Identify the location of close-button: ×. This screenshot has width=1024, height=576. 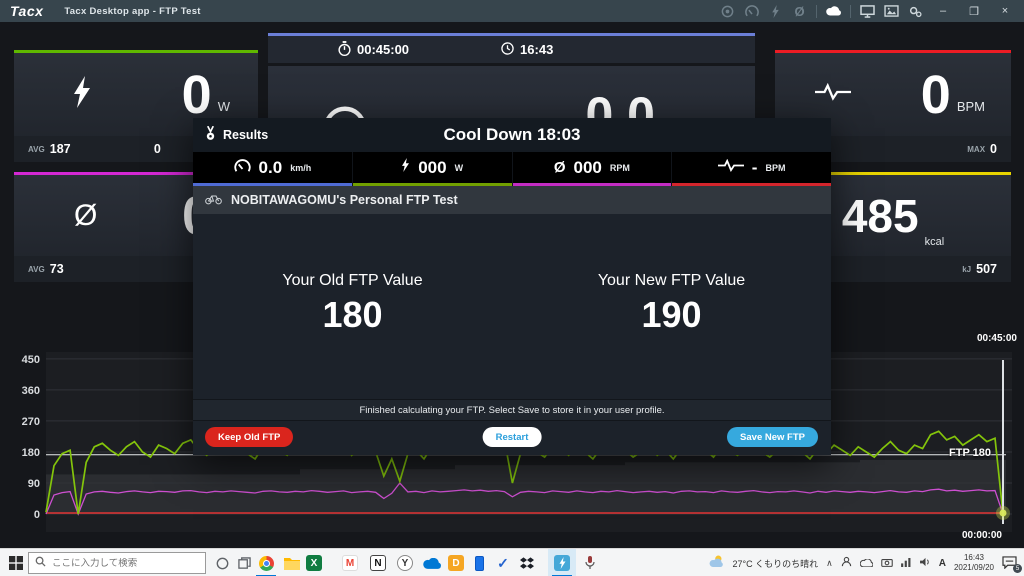
(1005, 11).